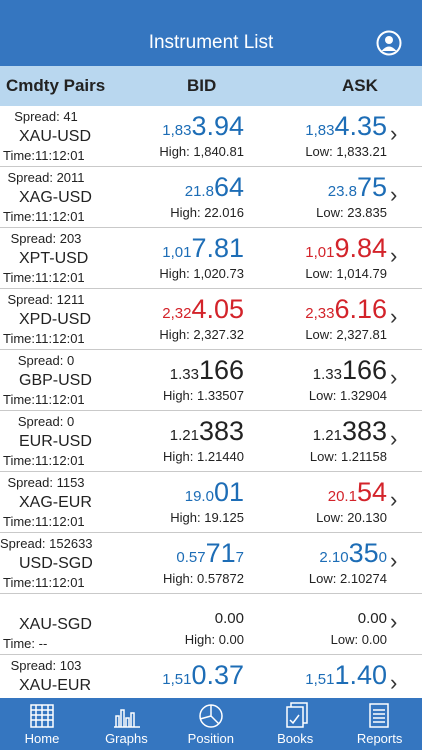  What do you see at coordinates (211, 33) in the screenshot?
I see `header-bar: Instrument List` at bounding box center [211, 33].